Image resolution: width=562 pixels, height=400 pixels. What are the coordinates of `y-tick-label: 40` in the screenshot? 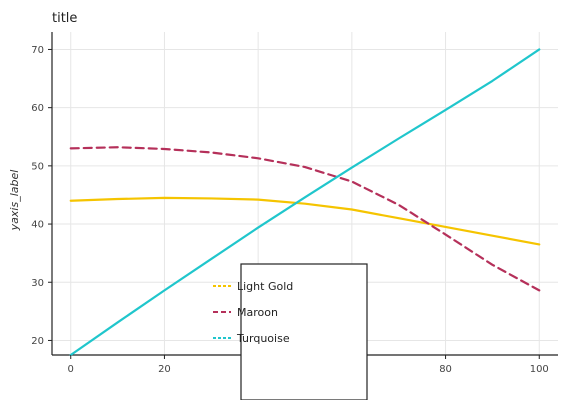 It's located at (37, 225).